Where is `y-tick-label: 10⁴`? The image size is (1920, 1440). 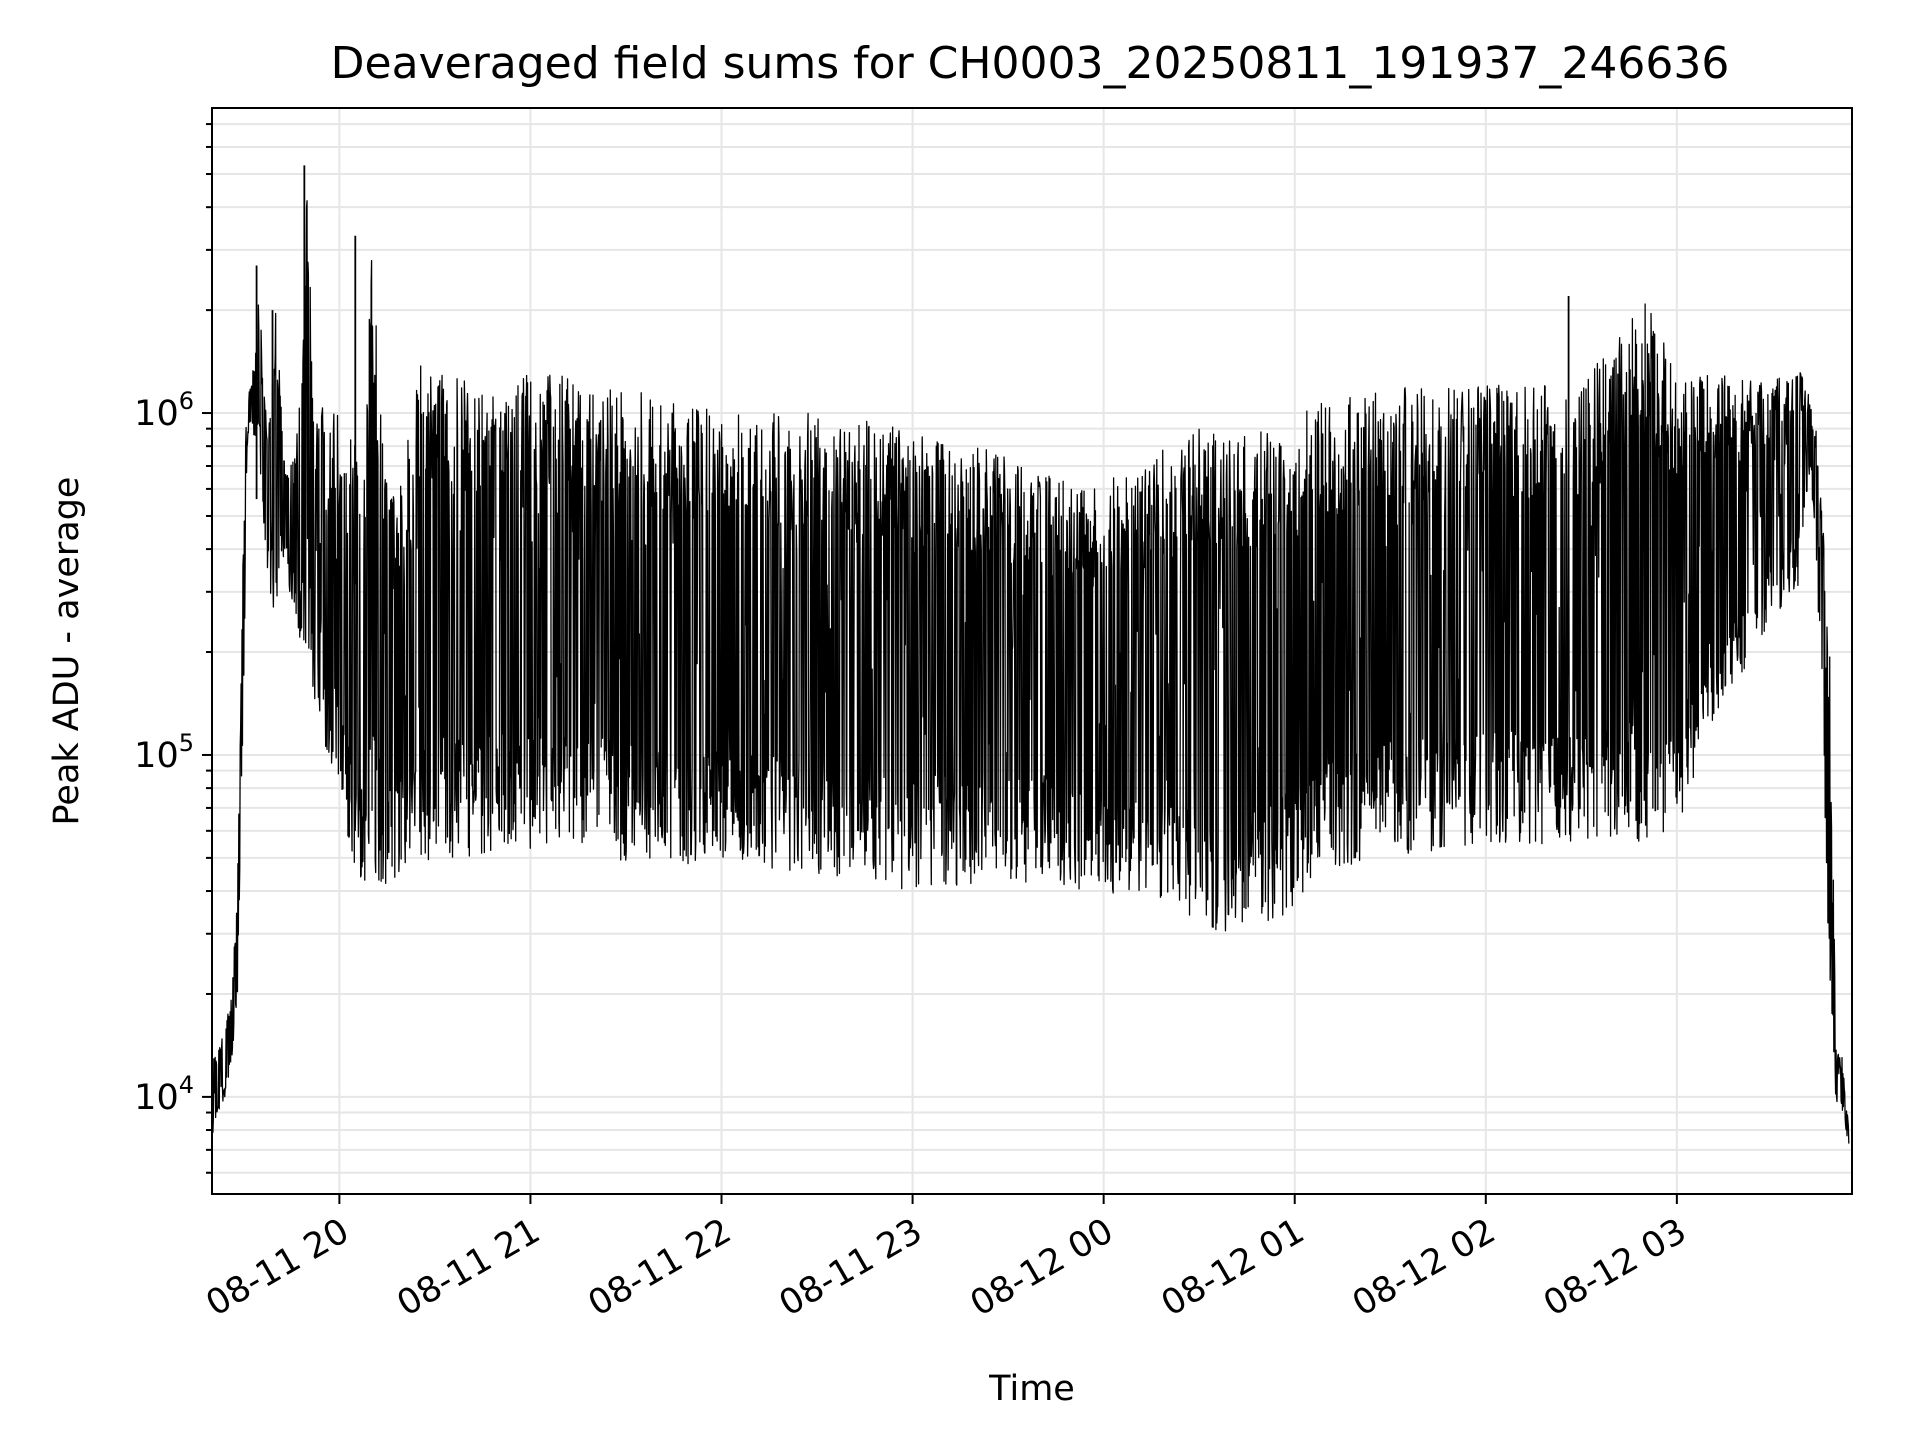 y-tick-label: 10⁴ is located at coordinates (164, 1094).